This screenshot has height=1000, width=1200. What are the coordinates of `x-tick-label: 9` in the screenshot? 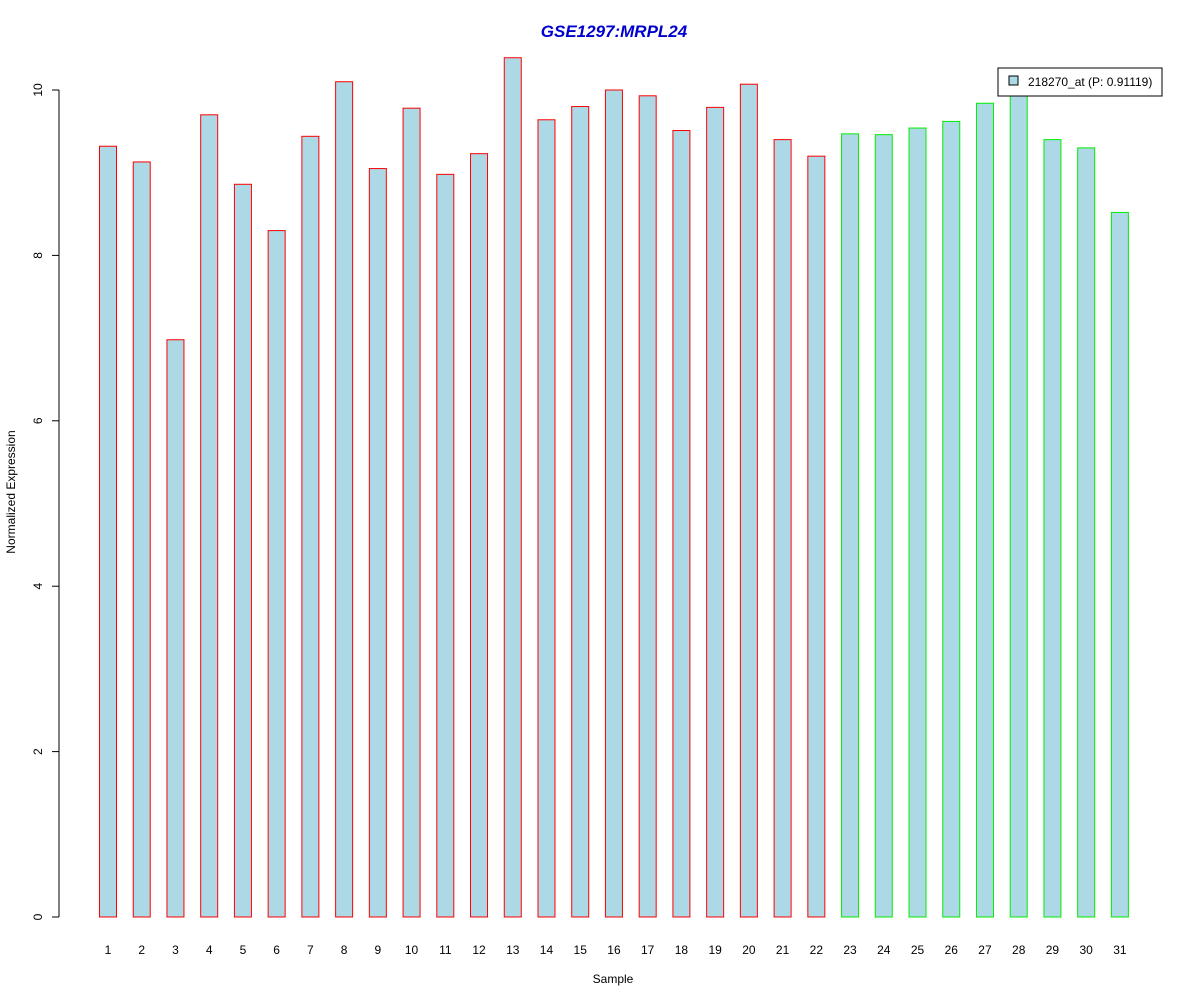 It's located at (377, 950).